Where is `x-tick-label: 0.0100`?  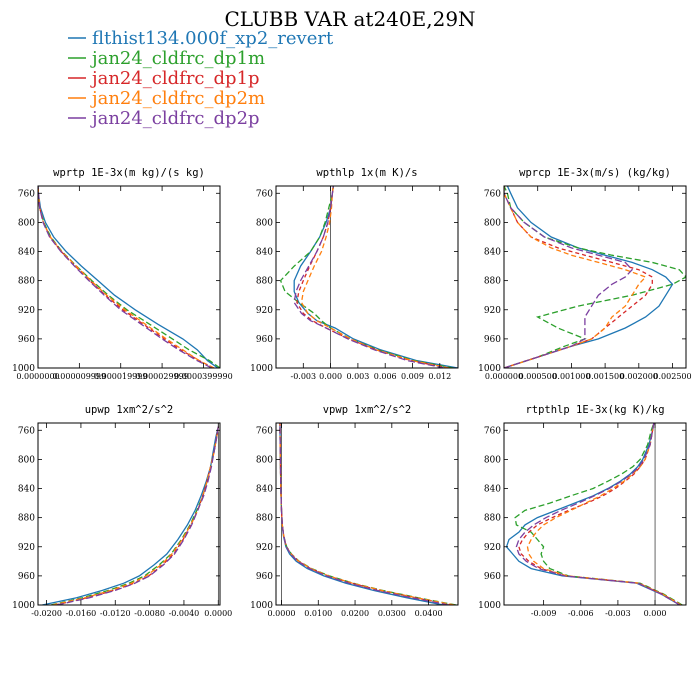 x-tick-label: 0.0100 is located at coordinates (318, 613).